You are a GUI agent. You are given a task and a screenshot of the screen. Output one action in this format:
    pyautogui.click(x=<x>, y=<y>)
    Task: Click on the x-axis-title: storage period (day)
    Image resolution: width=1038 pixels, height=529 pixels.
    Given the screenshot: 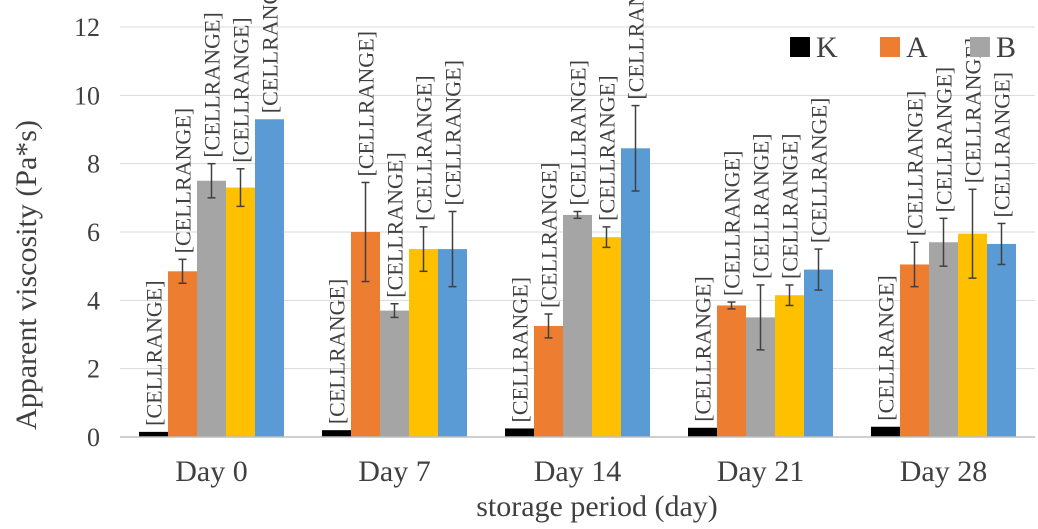 What is the action you would take?
    pyautogui.click(x=597, y=506)
    